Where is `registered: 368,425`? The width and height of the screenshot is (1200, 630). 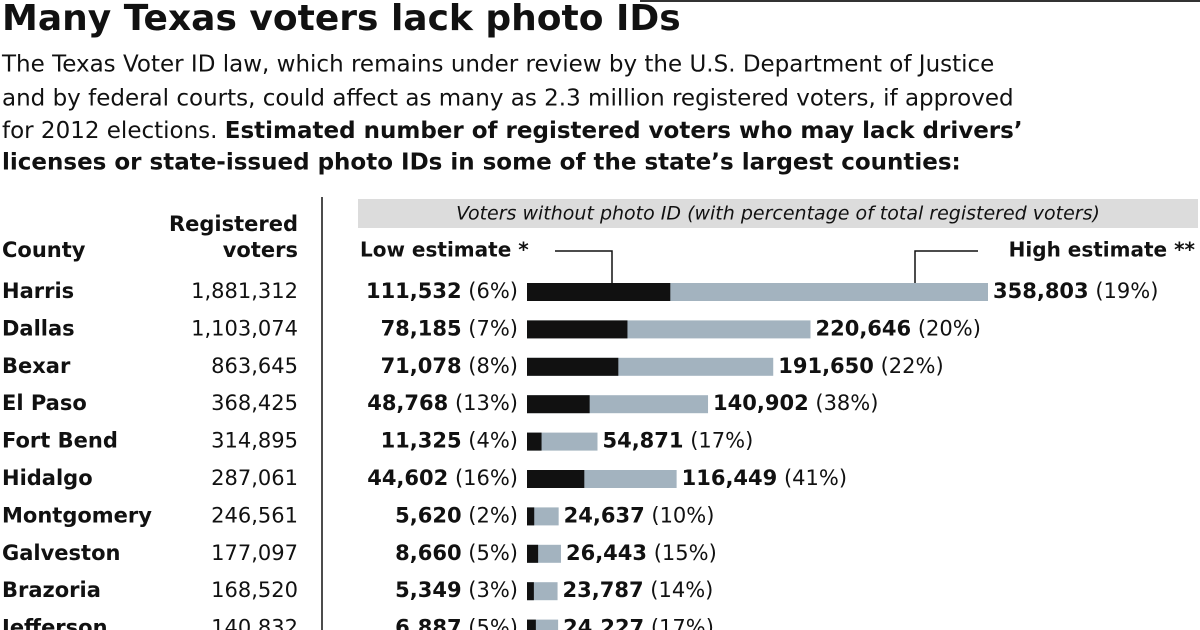 registered: 368,425 is located at coordinates (254, 403).